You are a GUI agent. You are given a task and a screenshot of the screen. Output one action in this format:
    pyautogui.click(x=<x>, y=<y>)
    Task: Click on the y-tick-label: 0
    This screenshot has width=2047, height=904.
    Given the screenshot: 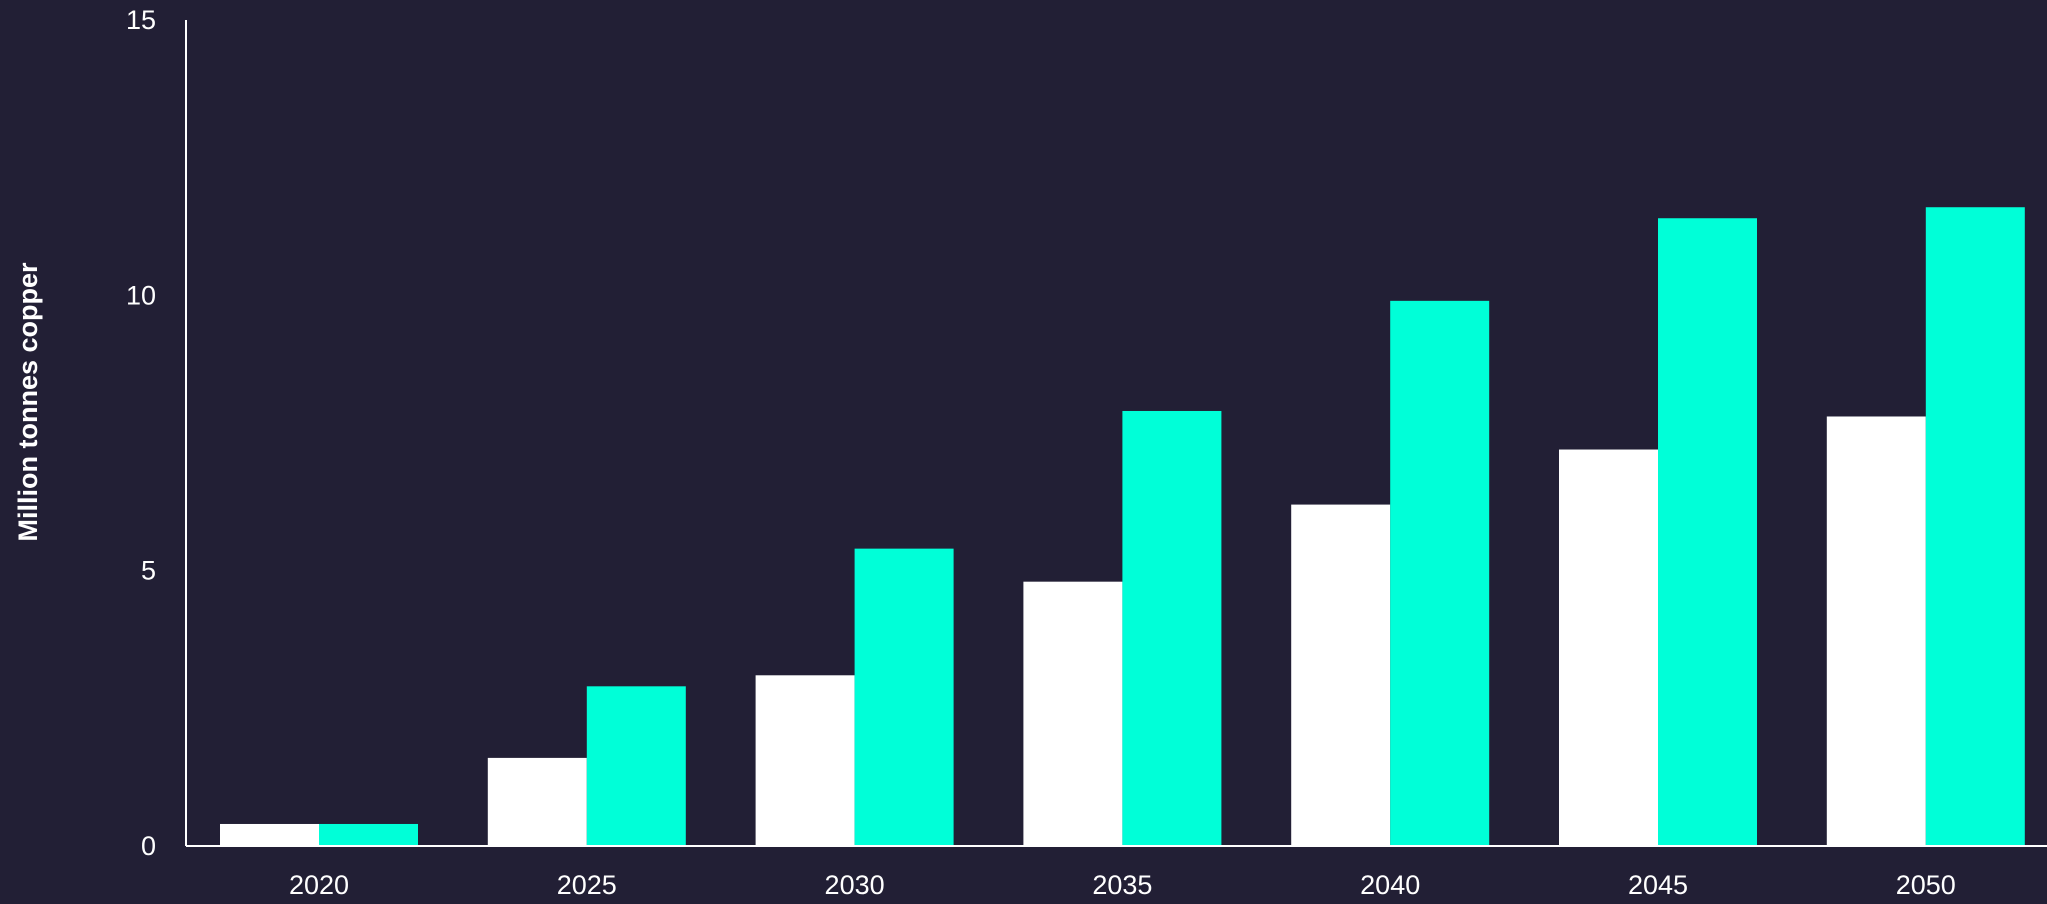 What is the action you would take?
    pyautogui.click(x=148, y=846)
    